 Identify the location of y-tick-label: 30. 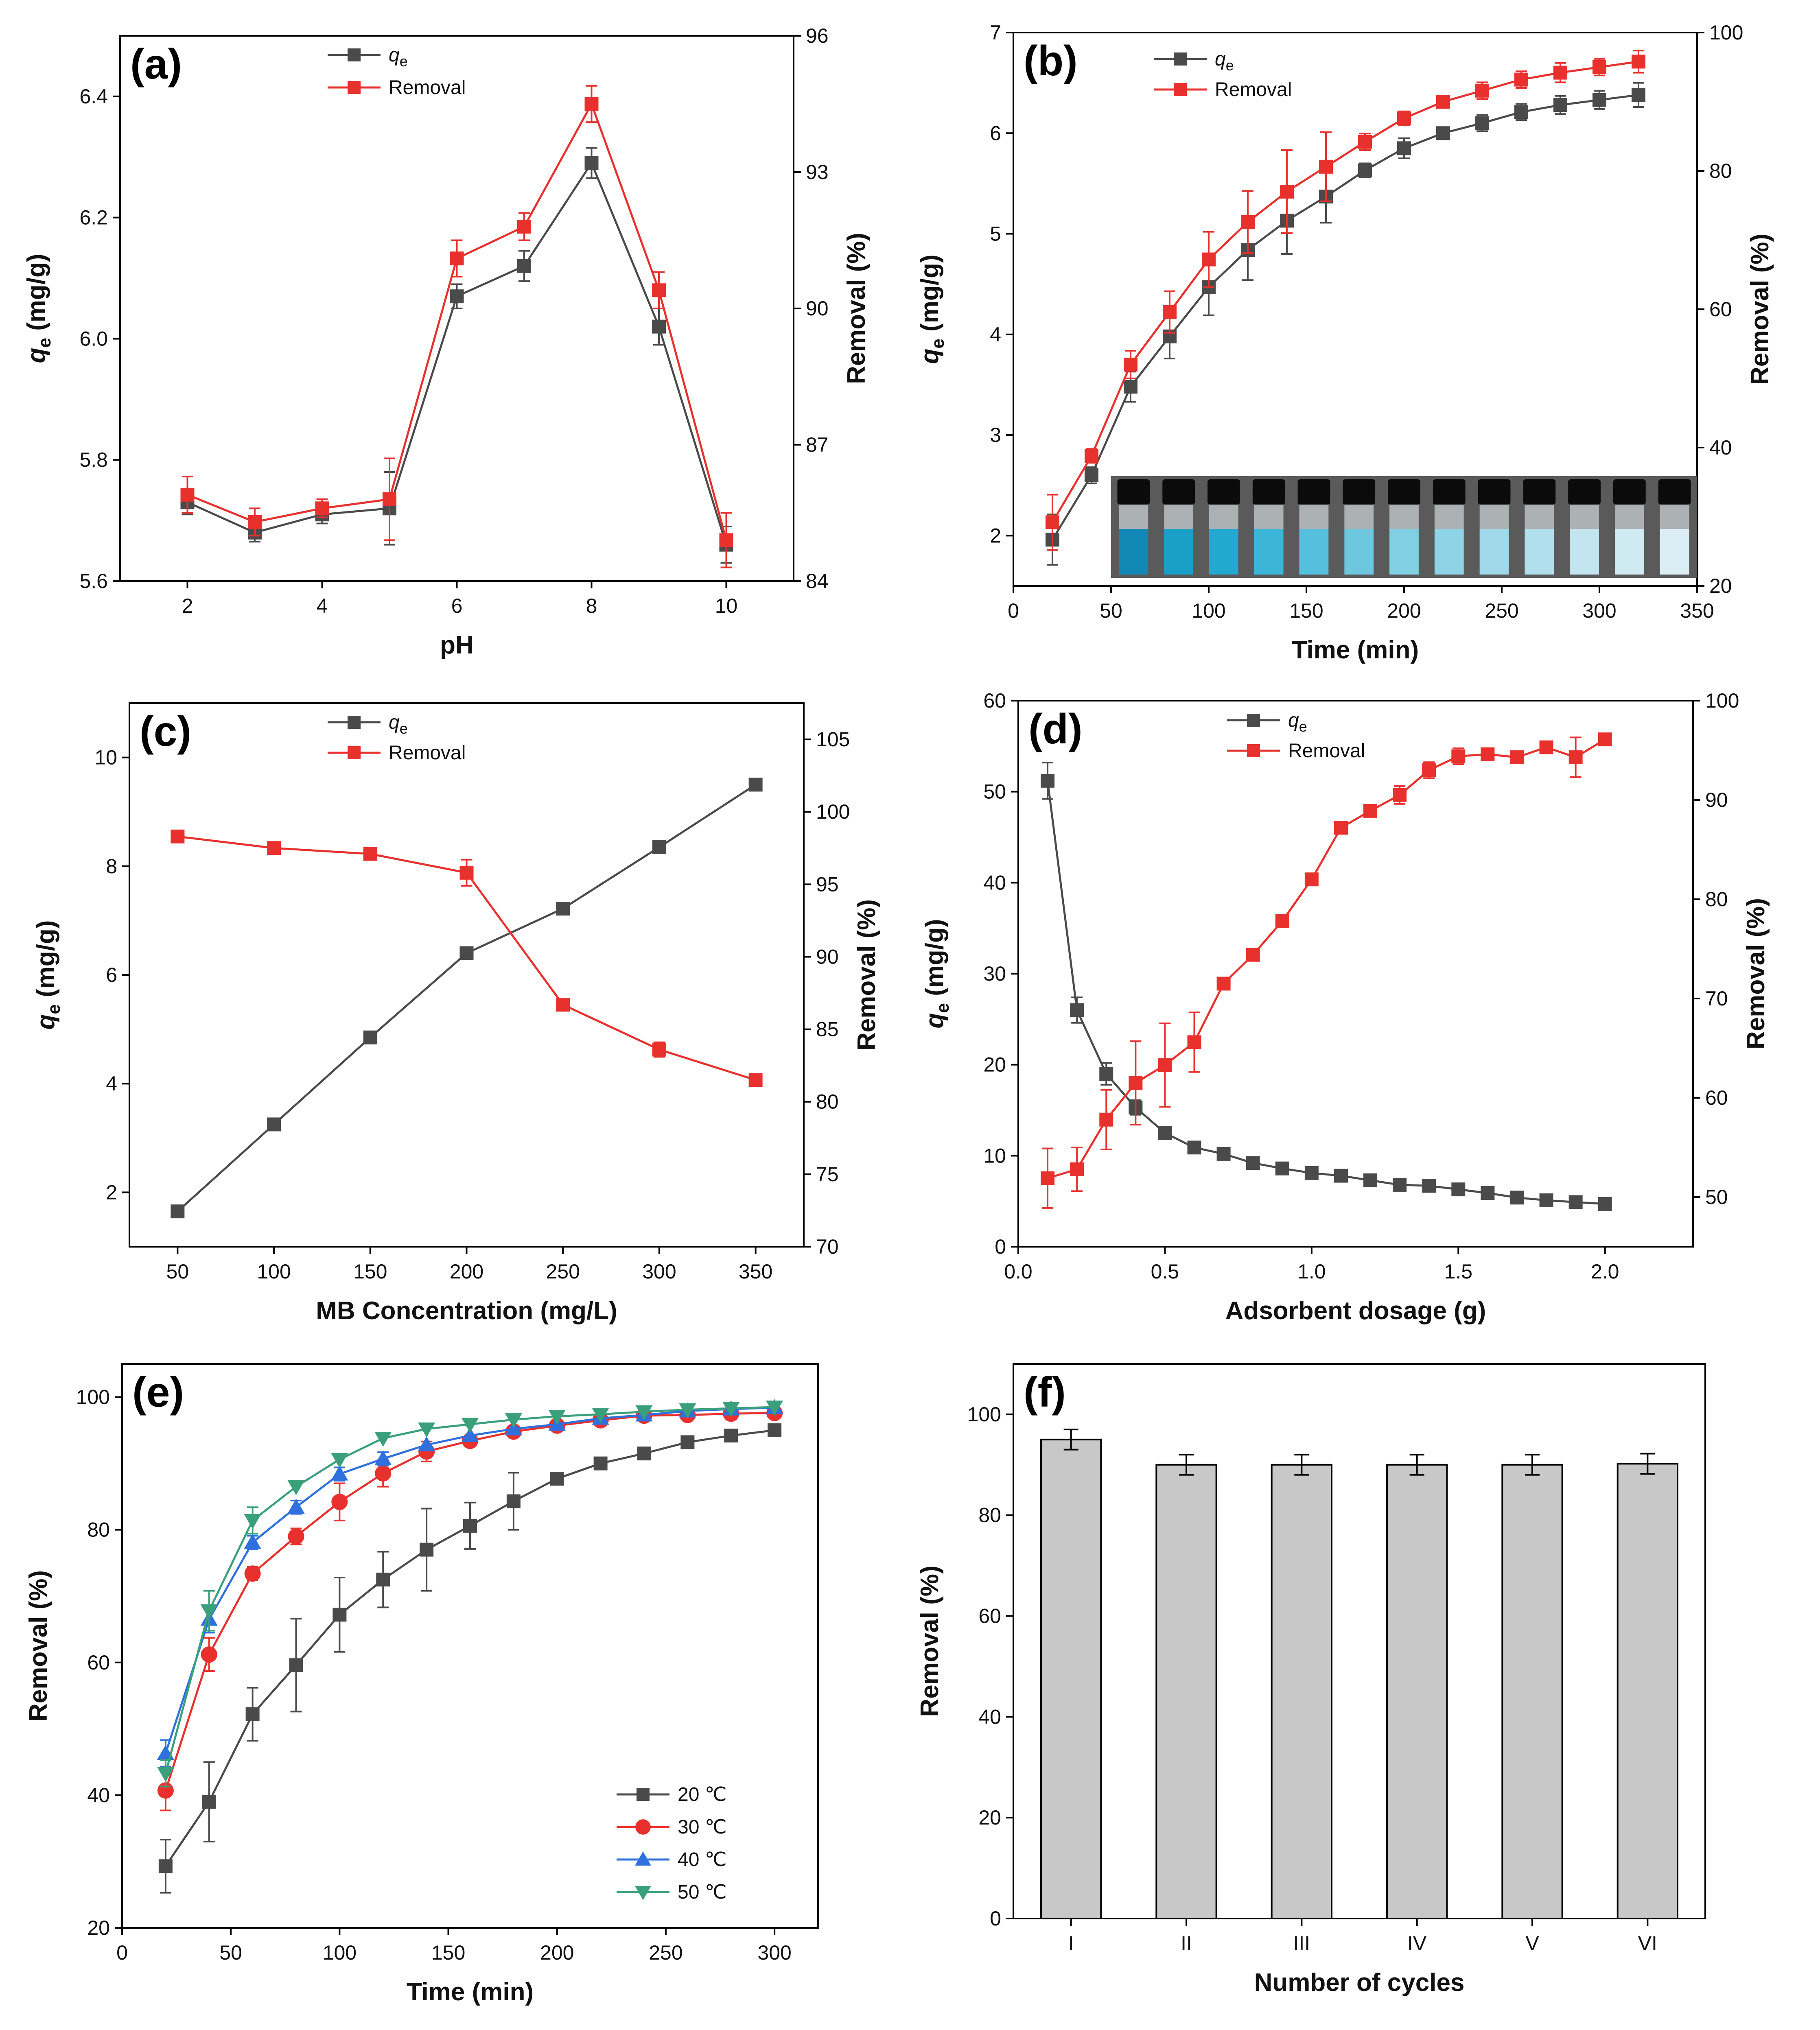
(994, 973).